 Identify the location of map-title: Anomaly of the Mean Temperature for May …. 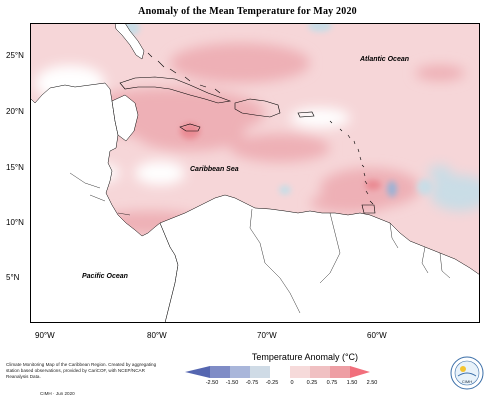
(247, 11).